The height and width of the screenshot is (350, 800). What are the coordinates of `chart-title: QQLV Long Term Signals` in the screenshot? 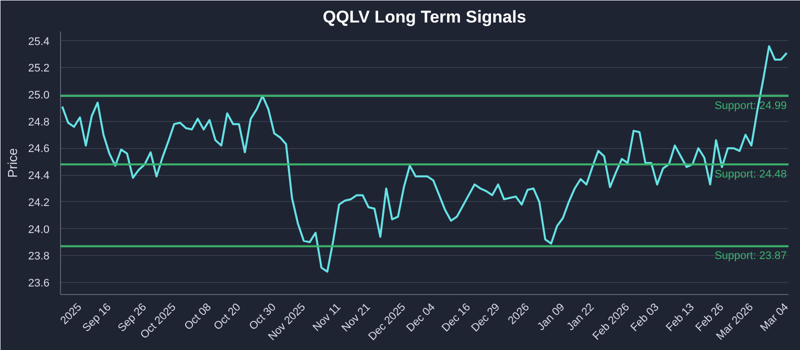 It's located at (424, 17).